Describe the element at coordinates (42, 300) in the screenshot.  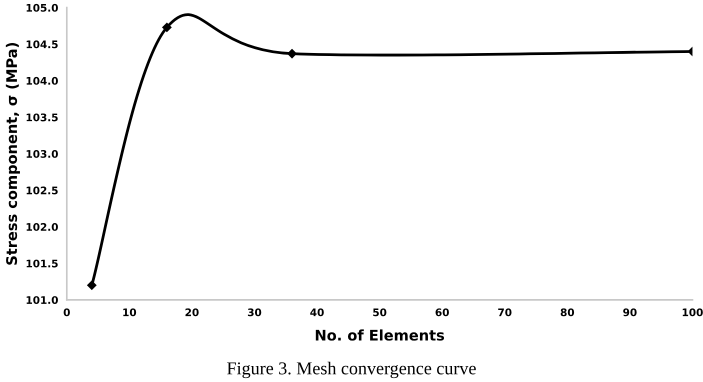
I see `y-tick-label: 101.0` at that location.